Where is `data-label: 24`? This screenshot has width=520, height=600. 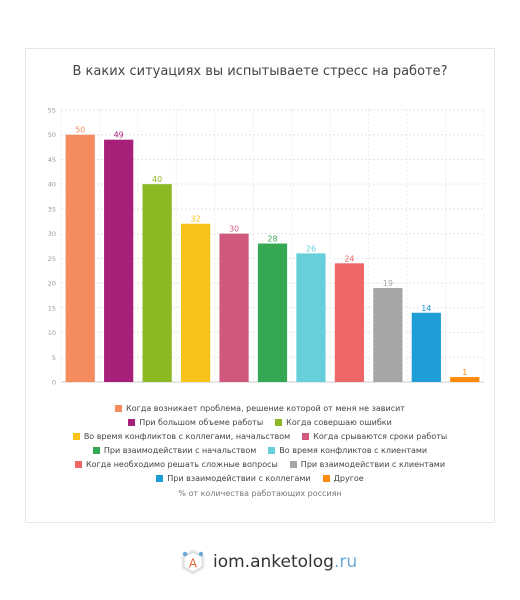 data-label: 24 is located at coordinates (349, 258).